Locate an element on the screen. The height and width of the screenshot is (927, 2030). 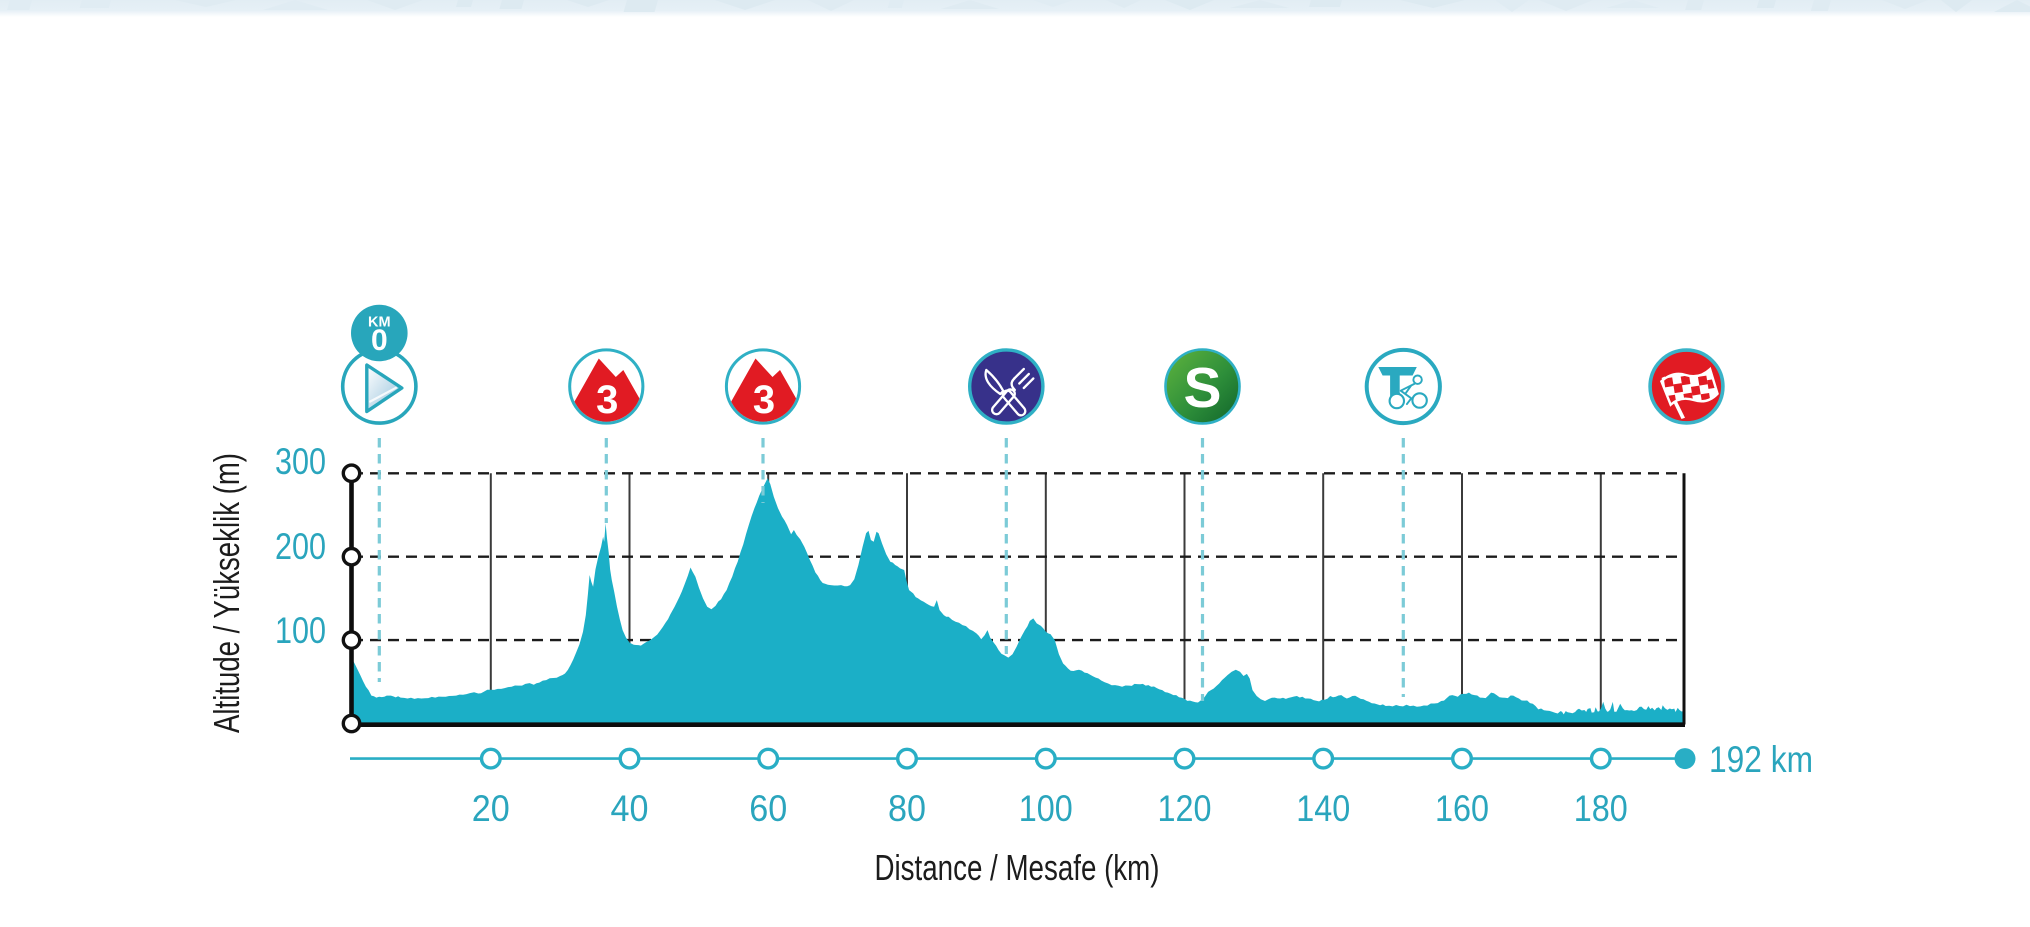
svg-text: 20 is located at coordinates (491, 808).